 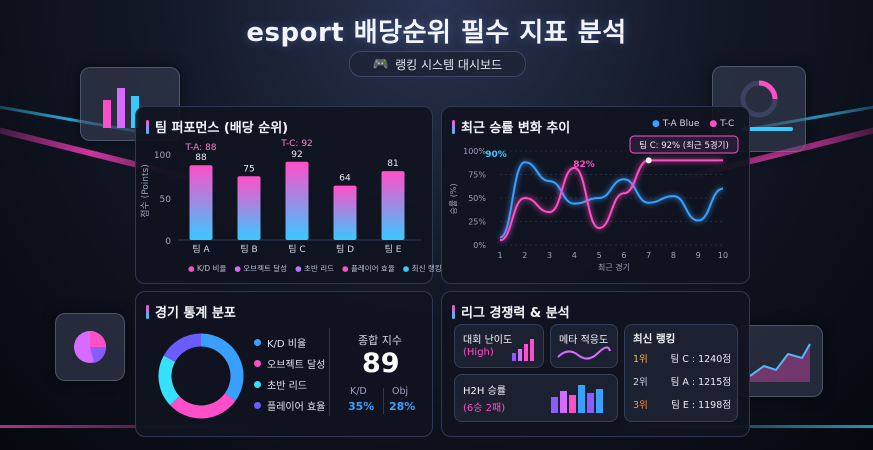 I want to click on team-performance-title-text: 팀 퍼포먼스 (배당 순위), so click(x=222, y=128).